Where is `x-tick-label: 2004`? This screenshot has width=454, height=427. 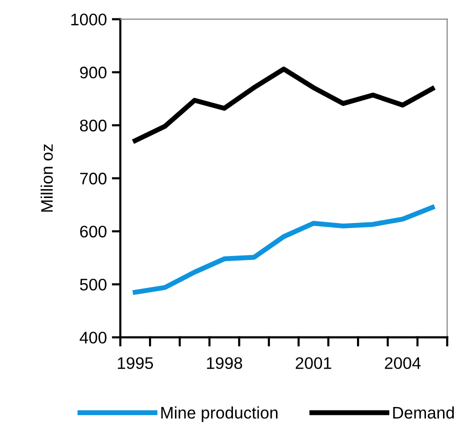
x-tick-label: 2004 is located at coordinates (402, 363).